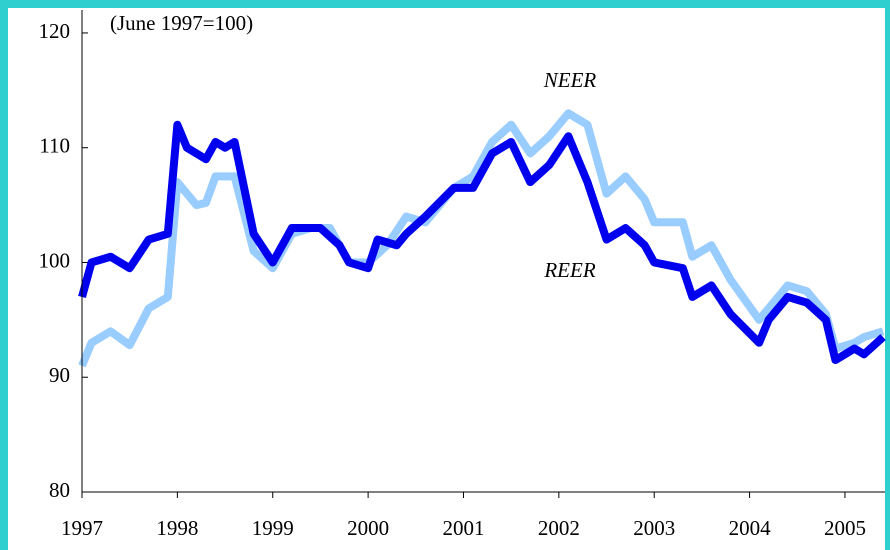 The height and width of the screenshot is (550, 890). Describe the element at coordinates (181, 23) in the screenshot. I see `unit-note: (June 1997=100)` at that location.